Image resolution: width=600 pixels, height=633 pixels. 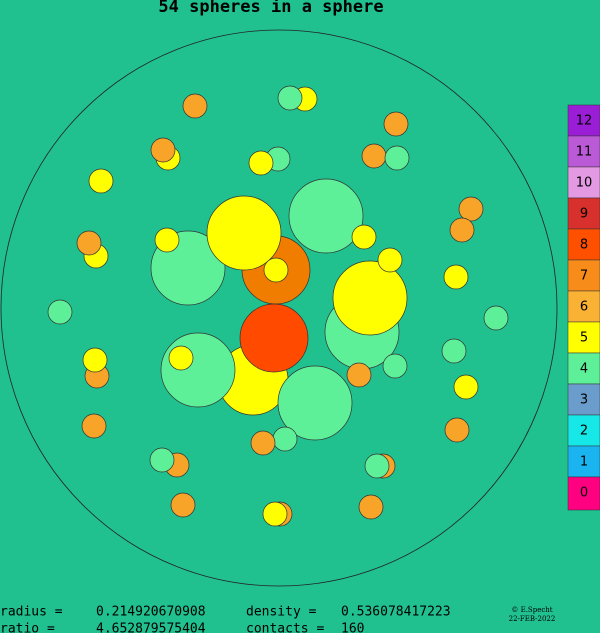 What do you see at coordinates (285, 627) in the screenshot?
I see `contacts-label: contacts =` at bounding box center [285, 627].